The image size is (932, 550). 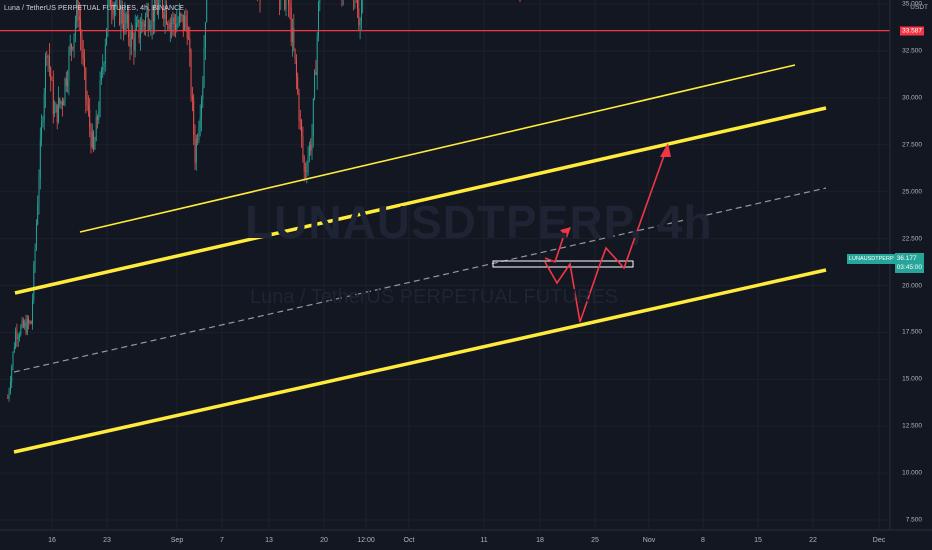 What do you see at coordinates (909, 263) in the screenshot?
I see `last-price-badge: 36.177 03:45:00` at bounding box center [909, 263].